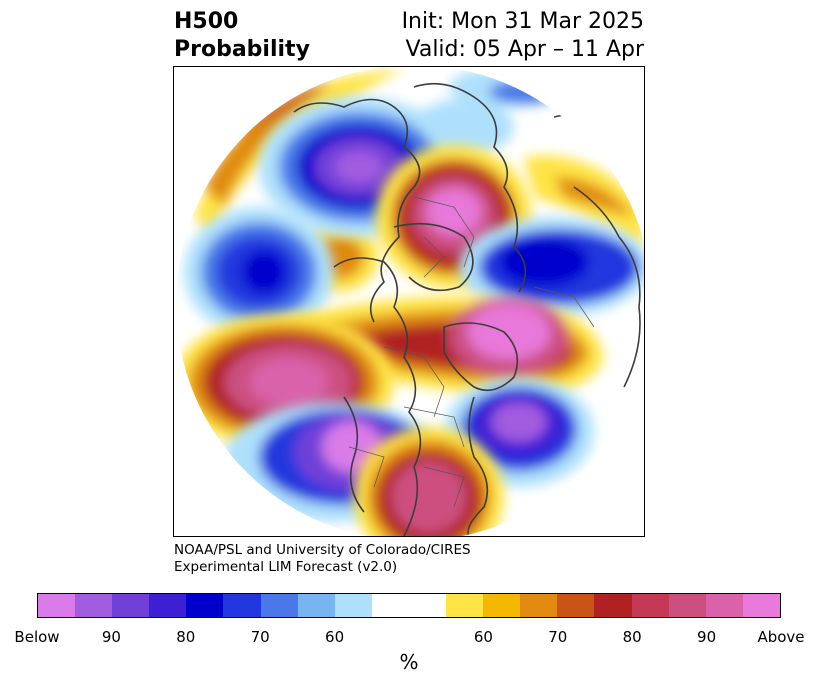  What do you see at coordinates (471, 352) in the screenshot?
I see `political-borders` at bounding box center [471, 352].